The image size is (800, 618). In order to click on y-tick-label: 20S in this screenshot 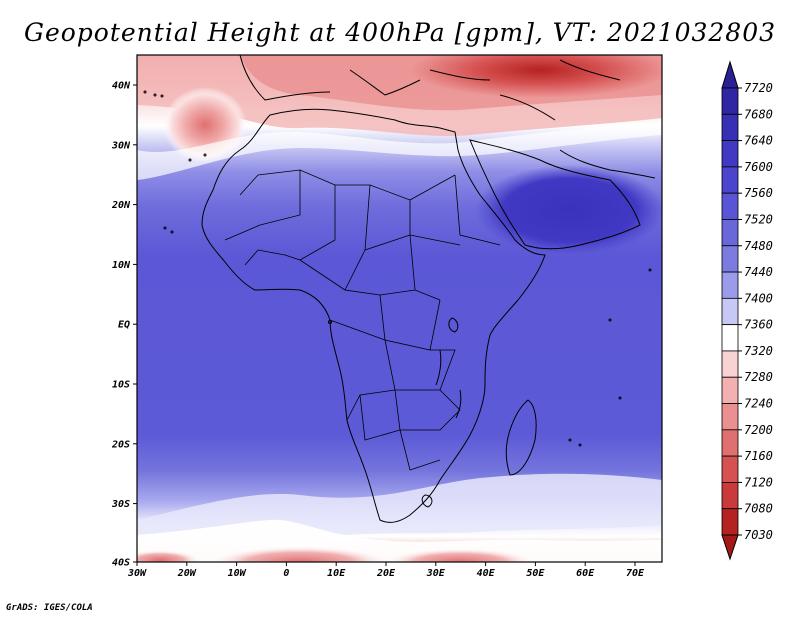, I will do `click(120, 444)`.